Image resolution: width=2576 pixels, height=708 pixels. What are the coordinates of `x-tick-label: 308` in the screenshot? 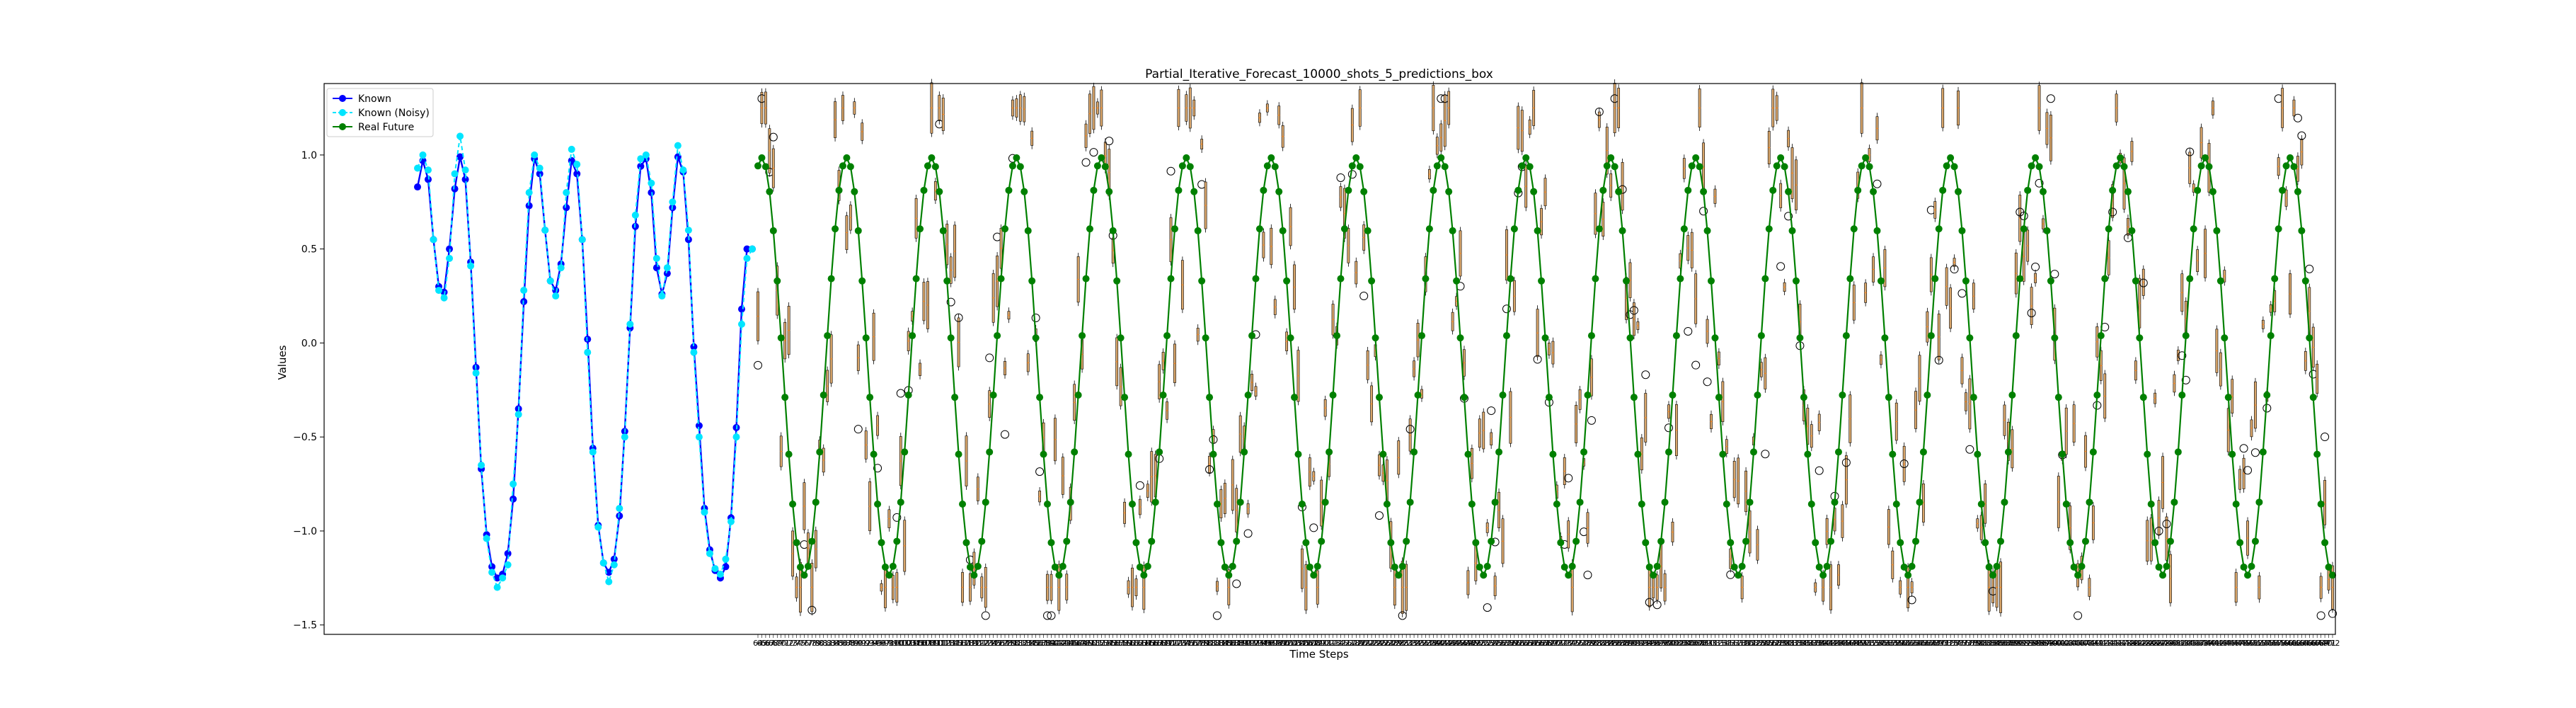 It's located at (1700, 643).